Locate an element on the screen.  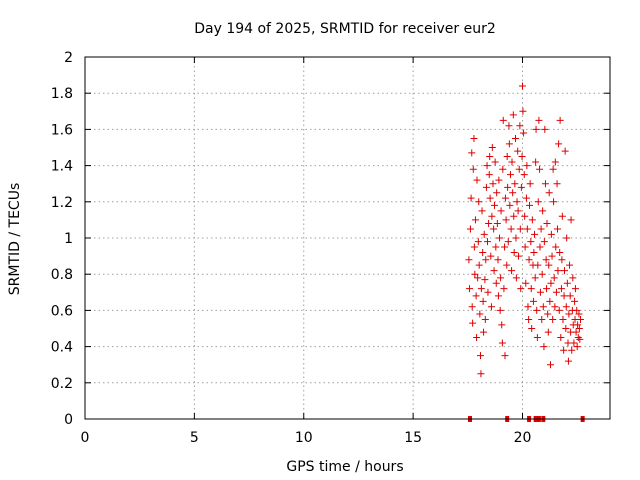
y-tick-label: 0.6 is located at coordinates (62, 311).